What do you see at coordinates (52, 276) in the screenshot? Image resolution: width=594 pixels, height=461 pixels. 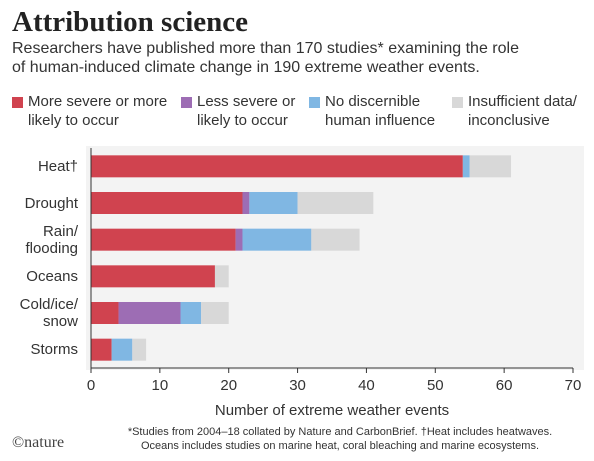 I see `y-tick-label: Oceans` at bounding box center [52, 276].